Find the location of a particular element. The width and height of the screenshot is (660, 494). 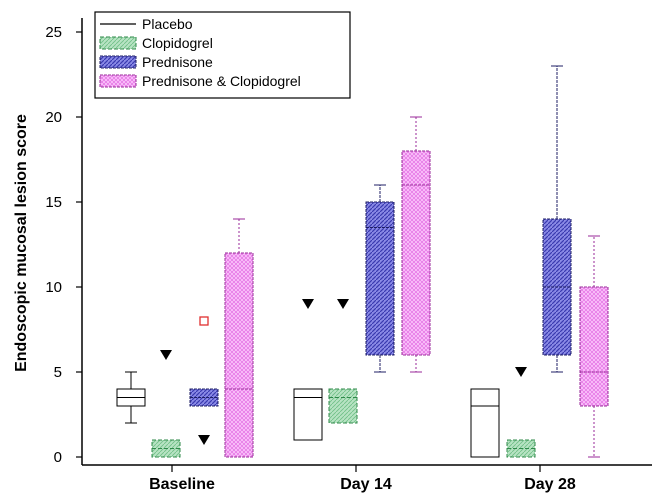

x-tick-label-day-14: Day 14 is located at coordinates (366, 484).